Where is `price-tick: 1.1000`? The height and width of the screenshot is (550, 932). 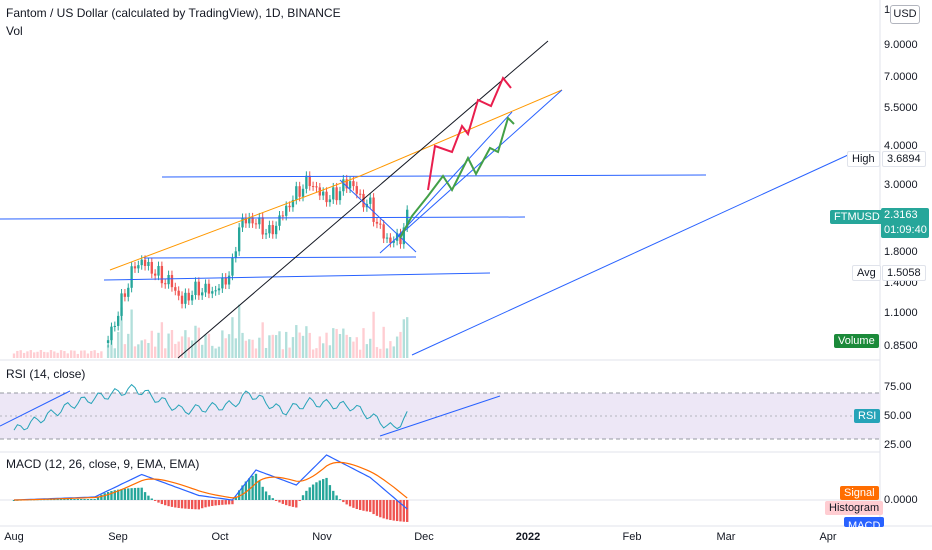 price-tick: 1.1000 is located at coordinates (901, 313).